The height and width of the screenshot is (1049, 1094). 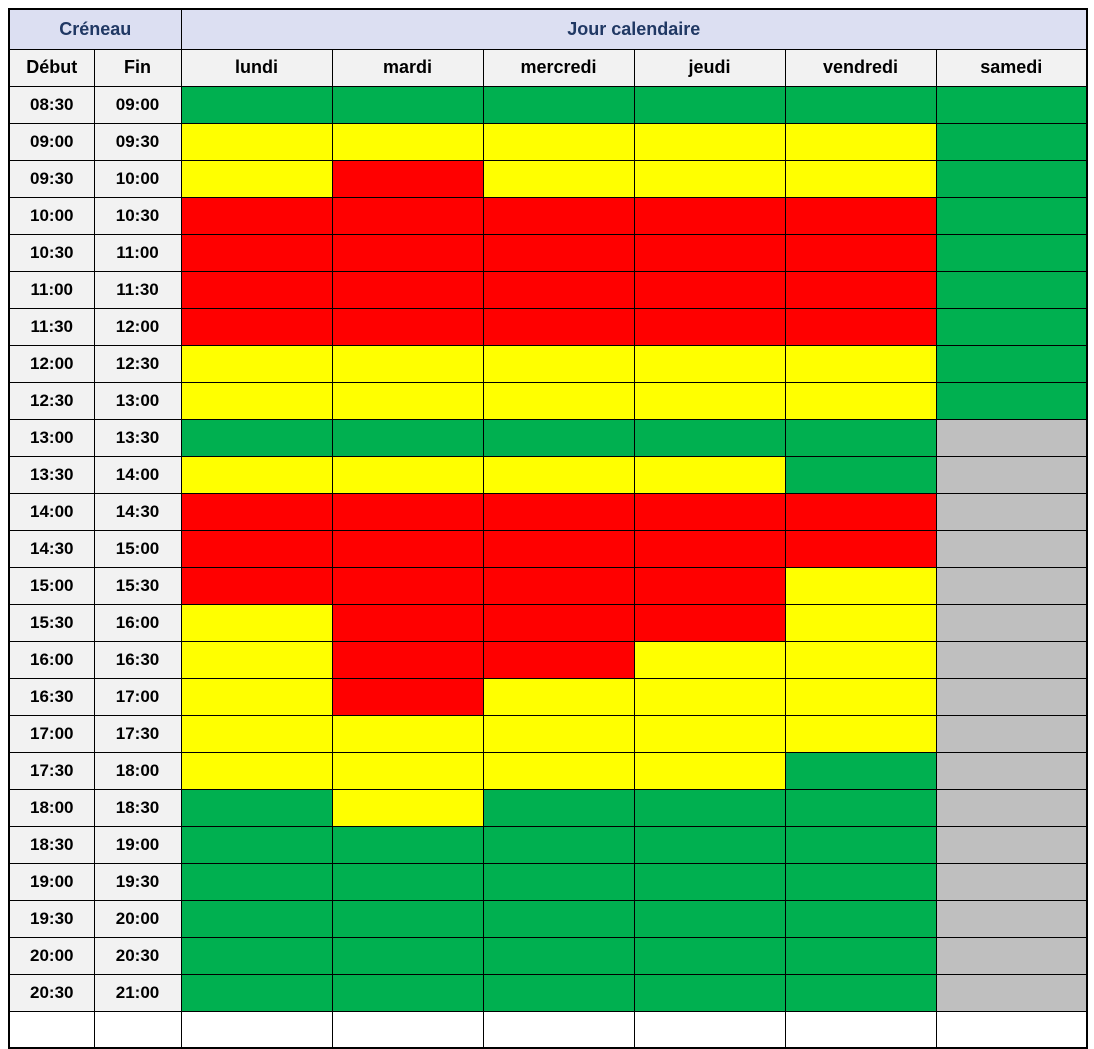 I want to click on slot-mercredi-16:00, so click(x=558, y=659).